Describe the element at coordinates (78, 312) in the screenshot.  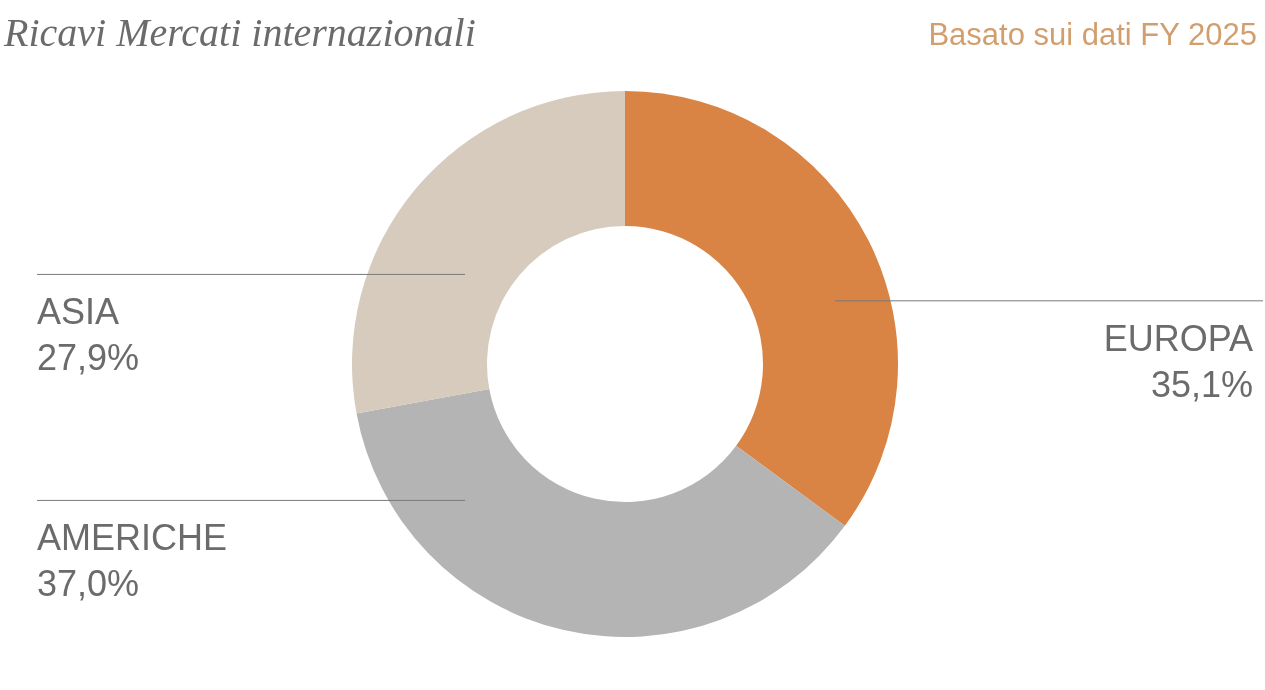
I see `slice-label: ASIA` at that location.